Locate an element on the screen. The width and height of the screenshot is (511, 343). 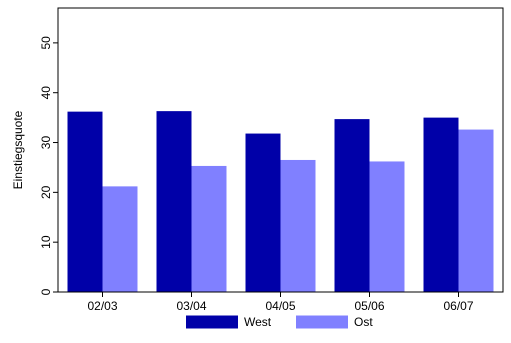
x-tick-label: 03/04 is located at coordinates (191, 306).